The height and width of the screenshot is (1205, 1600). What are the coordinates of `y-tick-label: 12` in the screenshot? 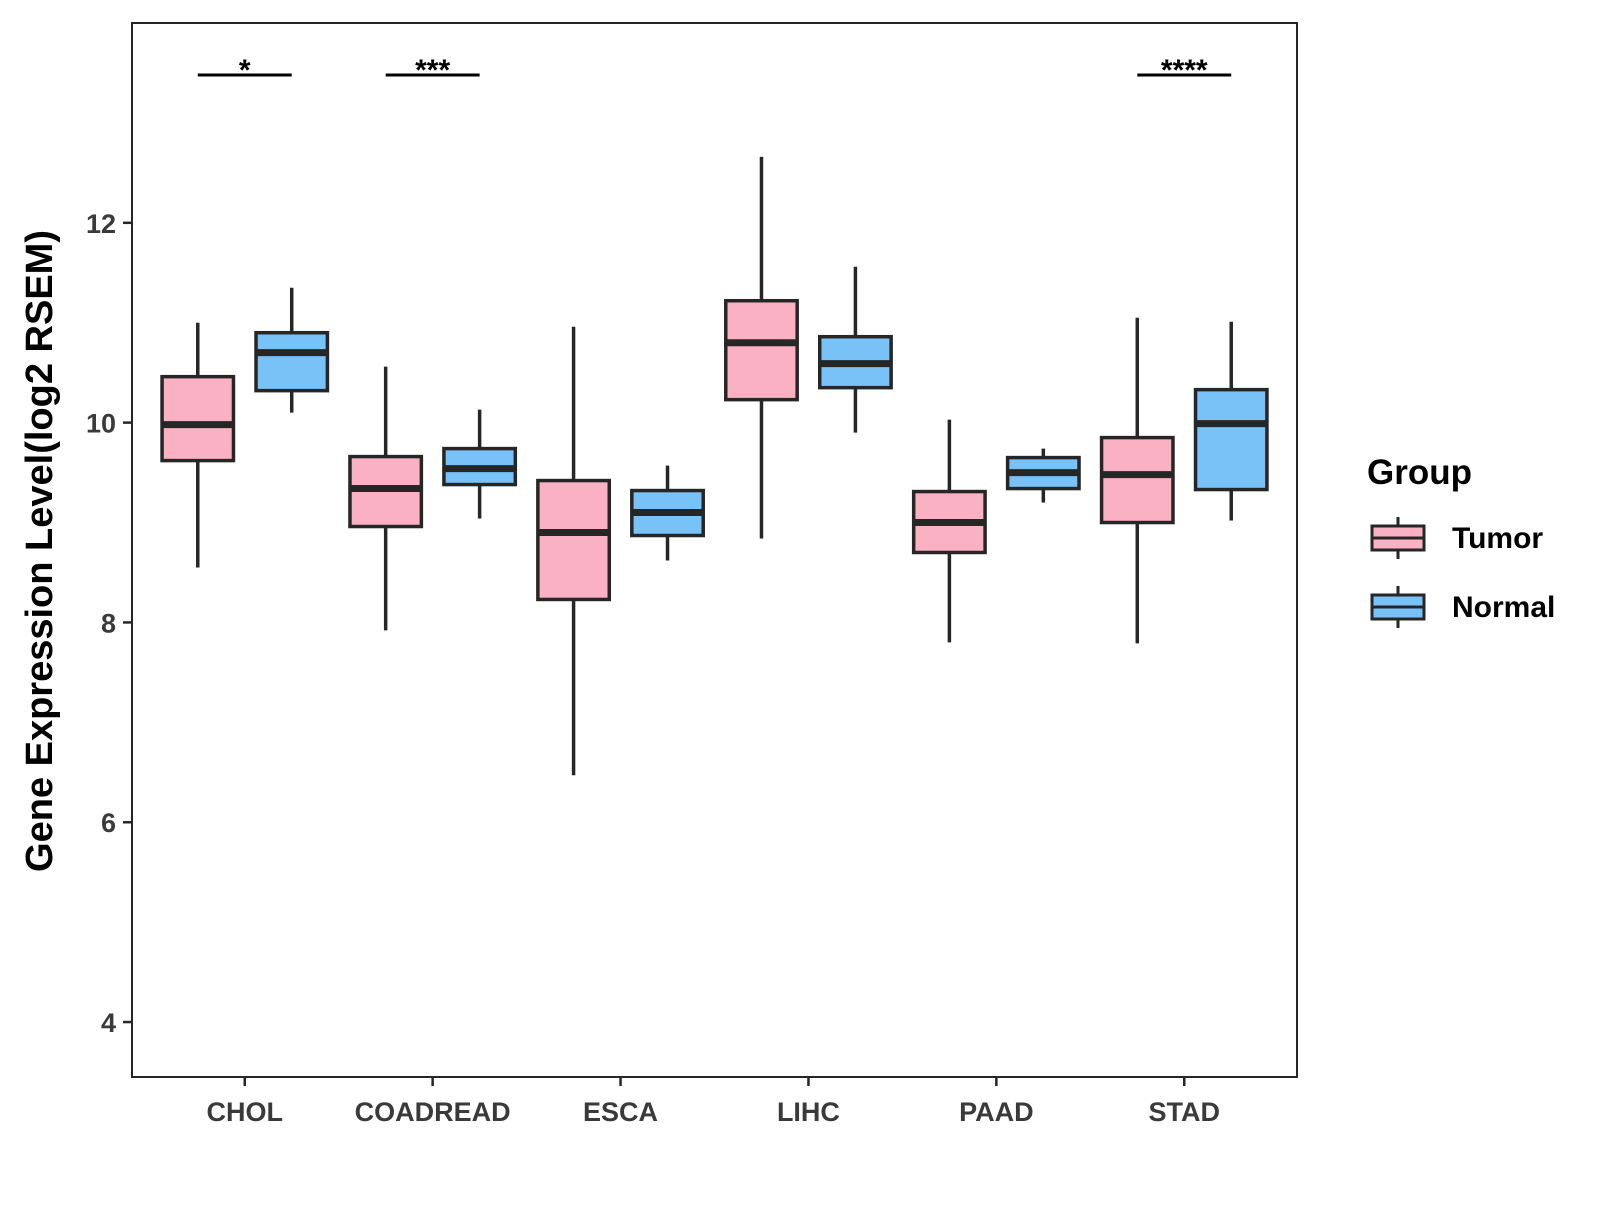 It's located at (101, 224).